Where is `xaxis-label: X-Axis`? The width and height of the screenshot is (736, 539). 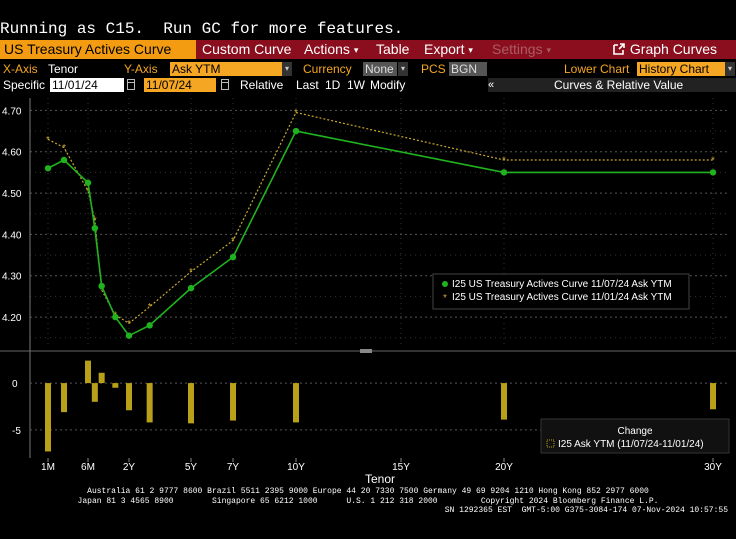 xaxis-label: X-Axis is located at coordinates (20, 69).